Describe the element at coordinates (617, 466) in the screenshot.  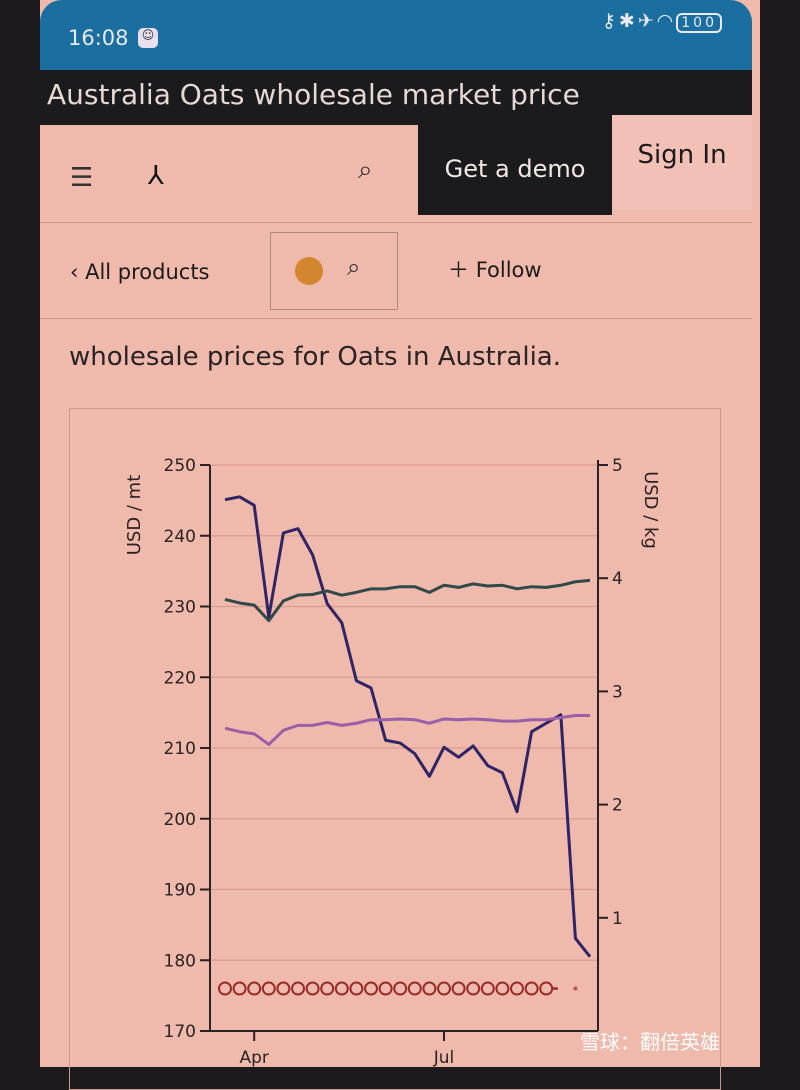
I see `y2-tick-label: 5` at that location.